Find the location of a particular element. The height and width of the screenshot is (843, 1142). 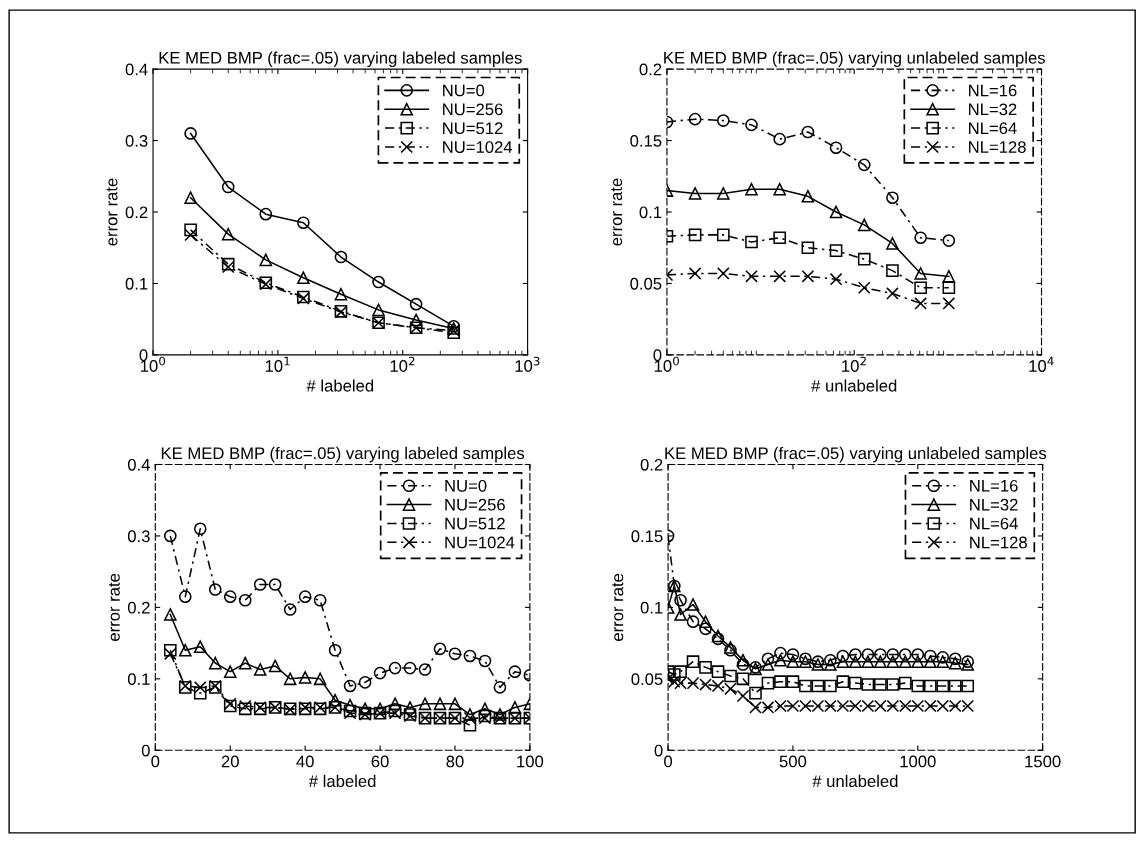

x-tick-label: 40 is located at coordinates (305, 761).